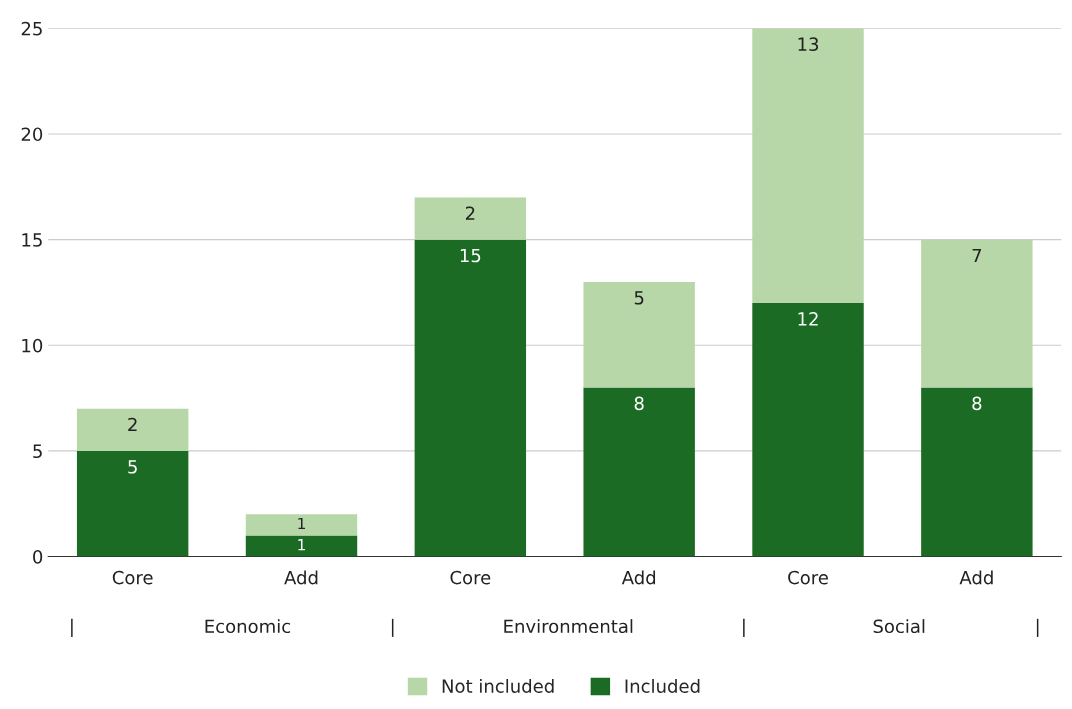 The image size is (1072, 709). What do you see at coordinates (568, 626) in the screenshot?
I see `text: Environmental` at bounding box center [568, 626].